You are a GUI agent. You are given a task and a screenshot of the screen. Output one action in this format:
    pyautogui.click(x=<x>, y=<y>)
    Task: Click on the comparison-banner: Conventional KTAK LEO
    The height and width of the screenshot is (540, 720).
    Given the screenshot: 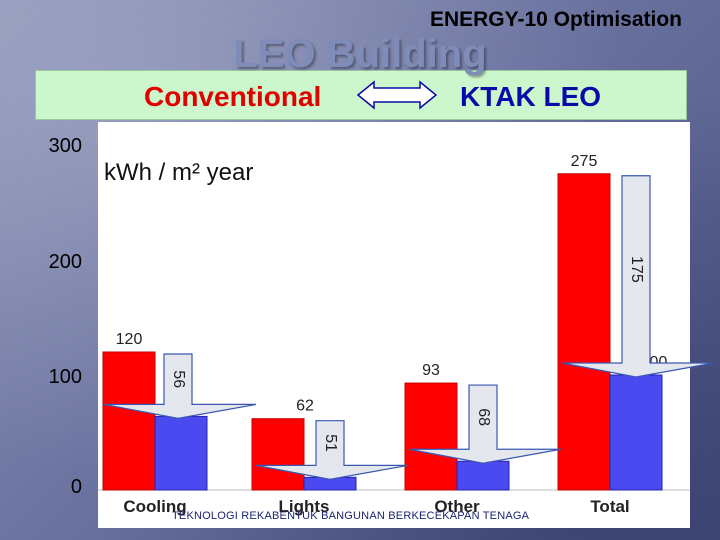 What is the action you would take?
    pyautogui.click(x=361, y=95)
    